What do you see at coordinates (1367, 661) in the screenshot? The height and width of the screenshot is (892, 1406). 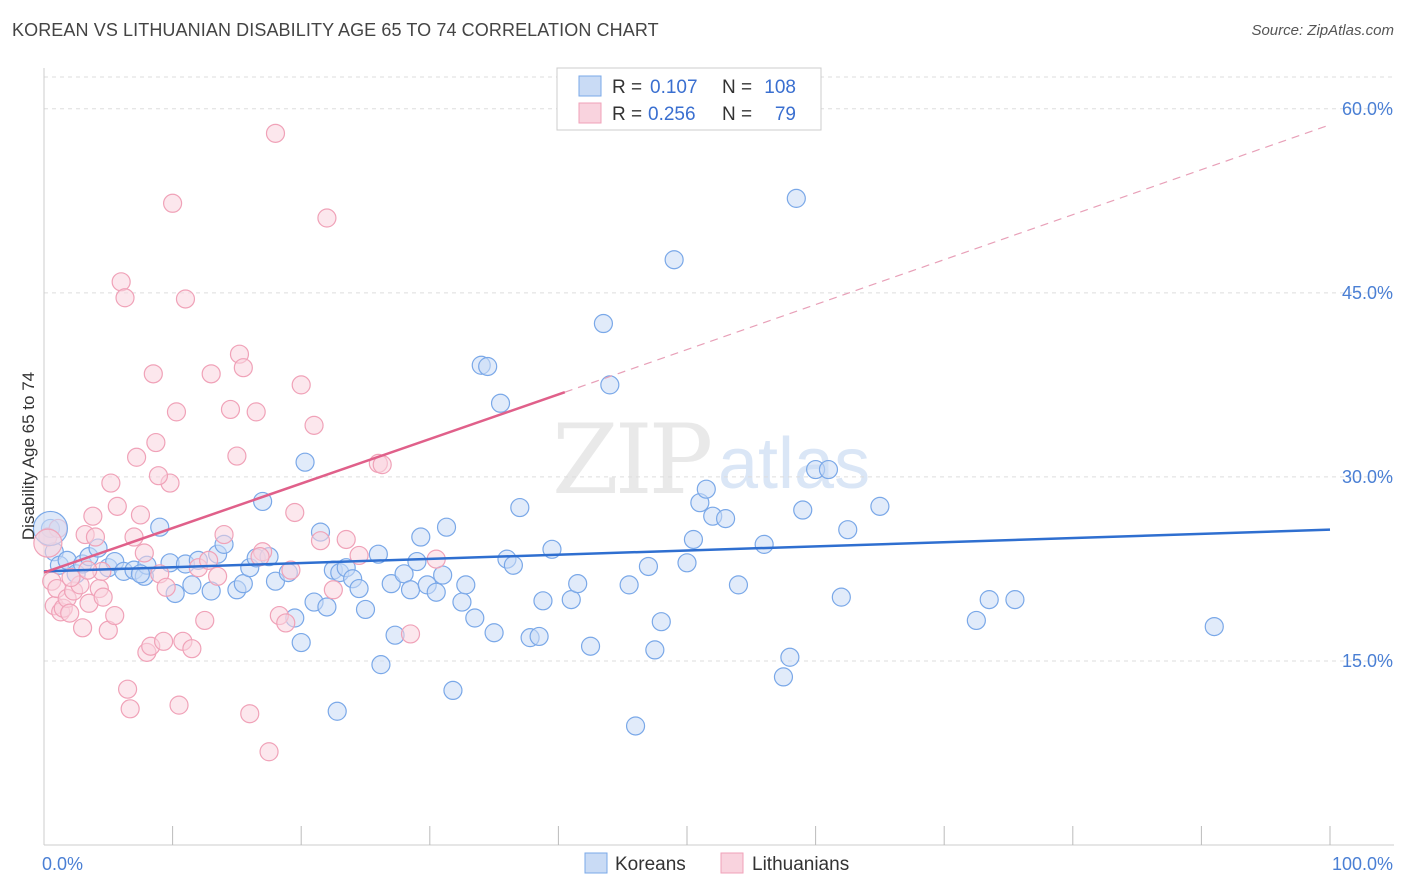 I see `y-tick-label: 15.0%` at bounding box center [1367, 661].